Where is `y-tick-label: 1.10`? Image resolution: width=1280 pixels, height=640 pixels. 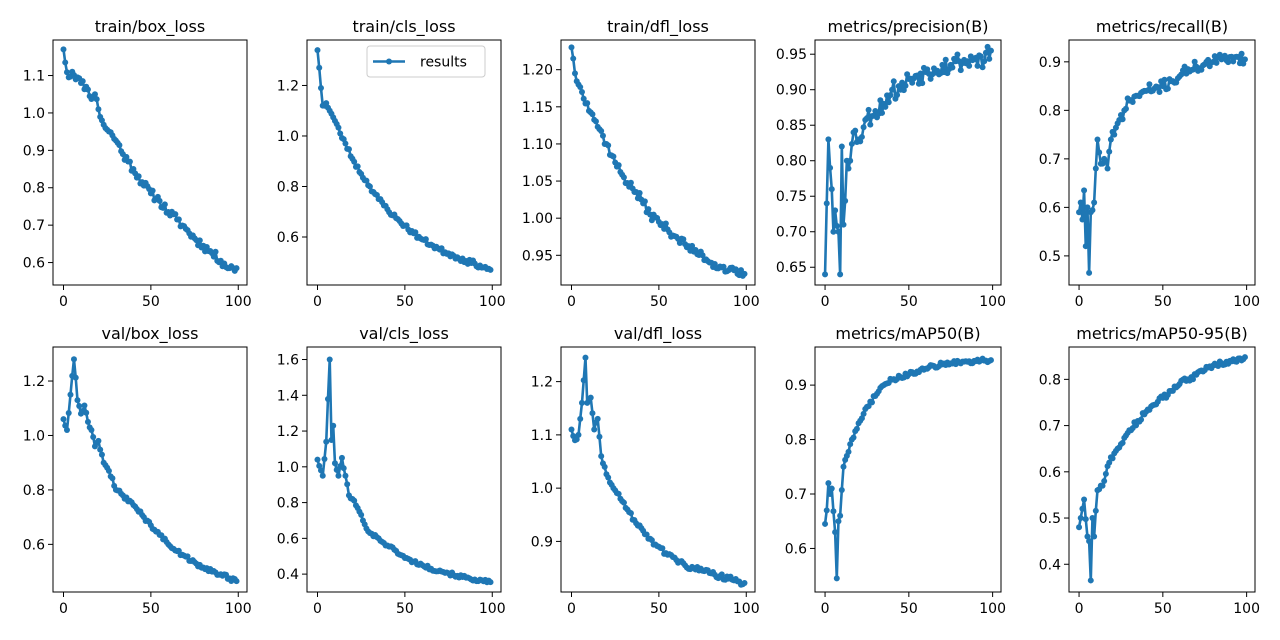
y-tick-label: 1.10 is located at coordinates (537, 145).